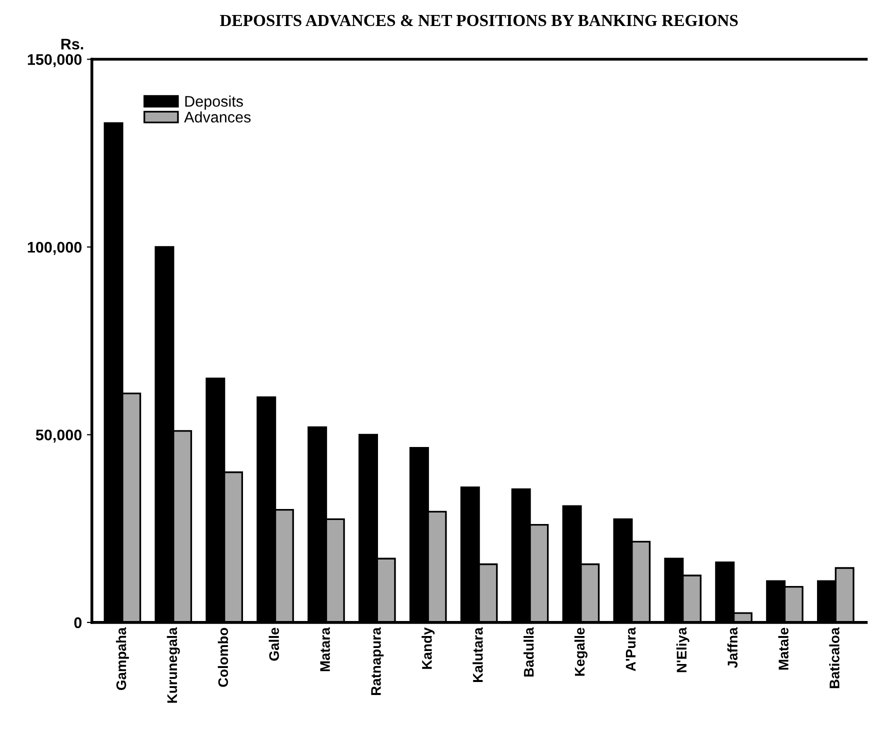 This screenshot has height=741, width=875. I want to click on chart-title: DEPOSITS ADVANCES & NET POSITIONS BY BANKING REGIONS, so click(479, 20).